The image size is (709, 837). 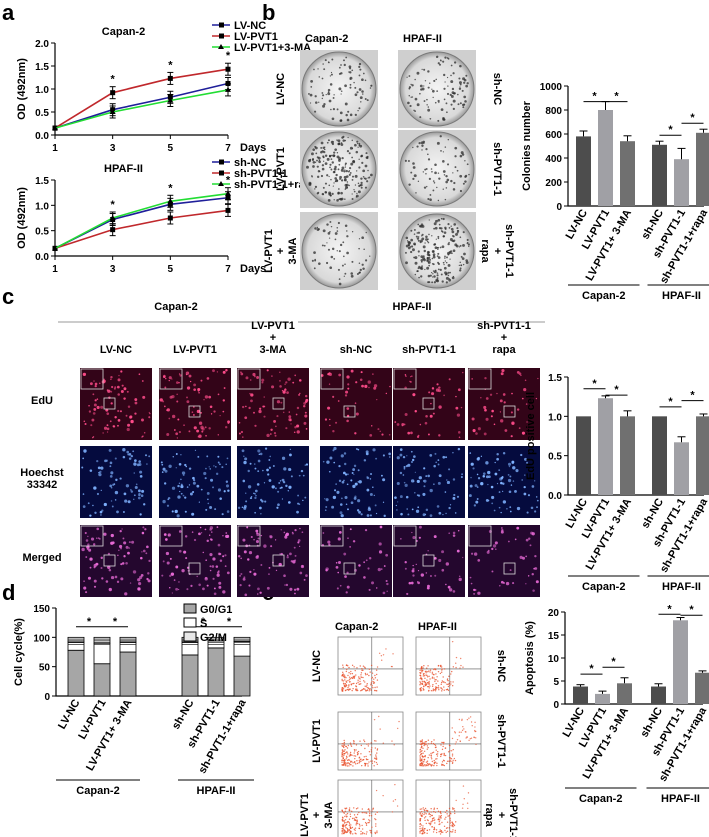 What do you see at coordinates (553, 111) in the screenshot?
I see `y-tick-label: 800` at bounding box center [553, 111].